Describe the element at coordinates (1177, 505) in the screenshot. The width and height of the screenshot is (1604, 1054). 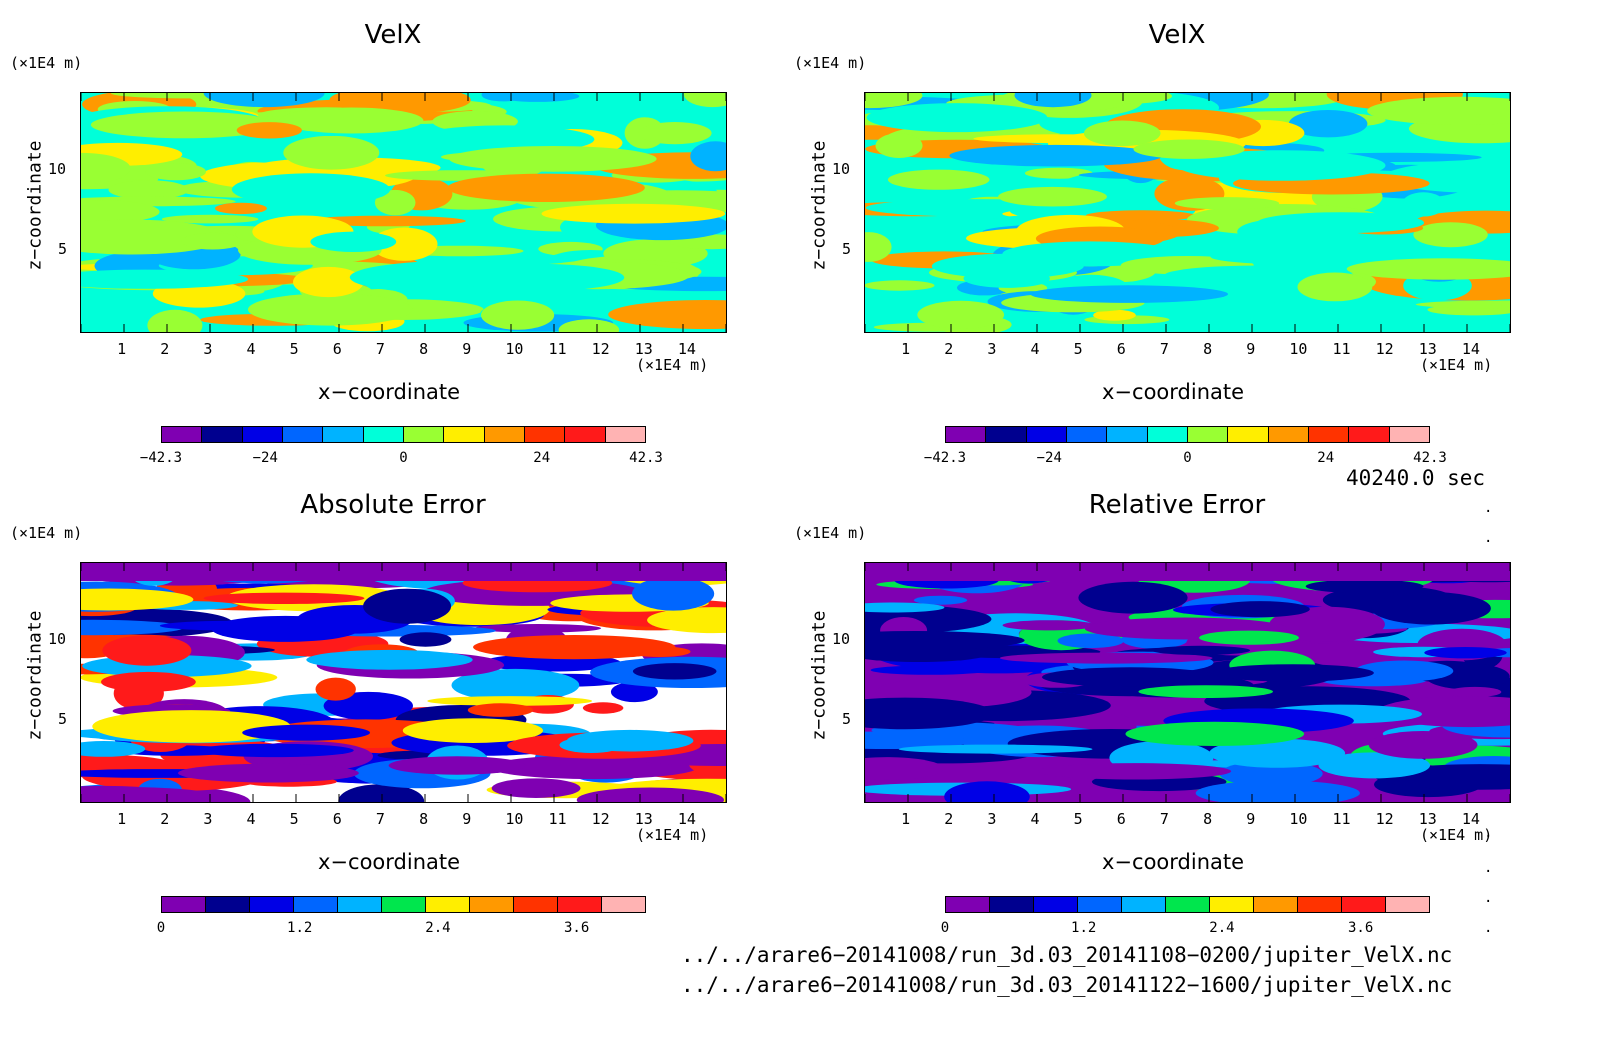
I see `panel-title: Relative Error` at that location.